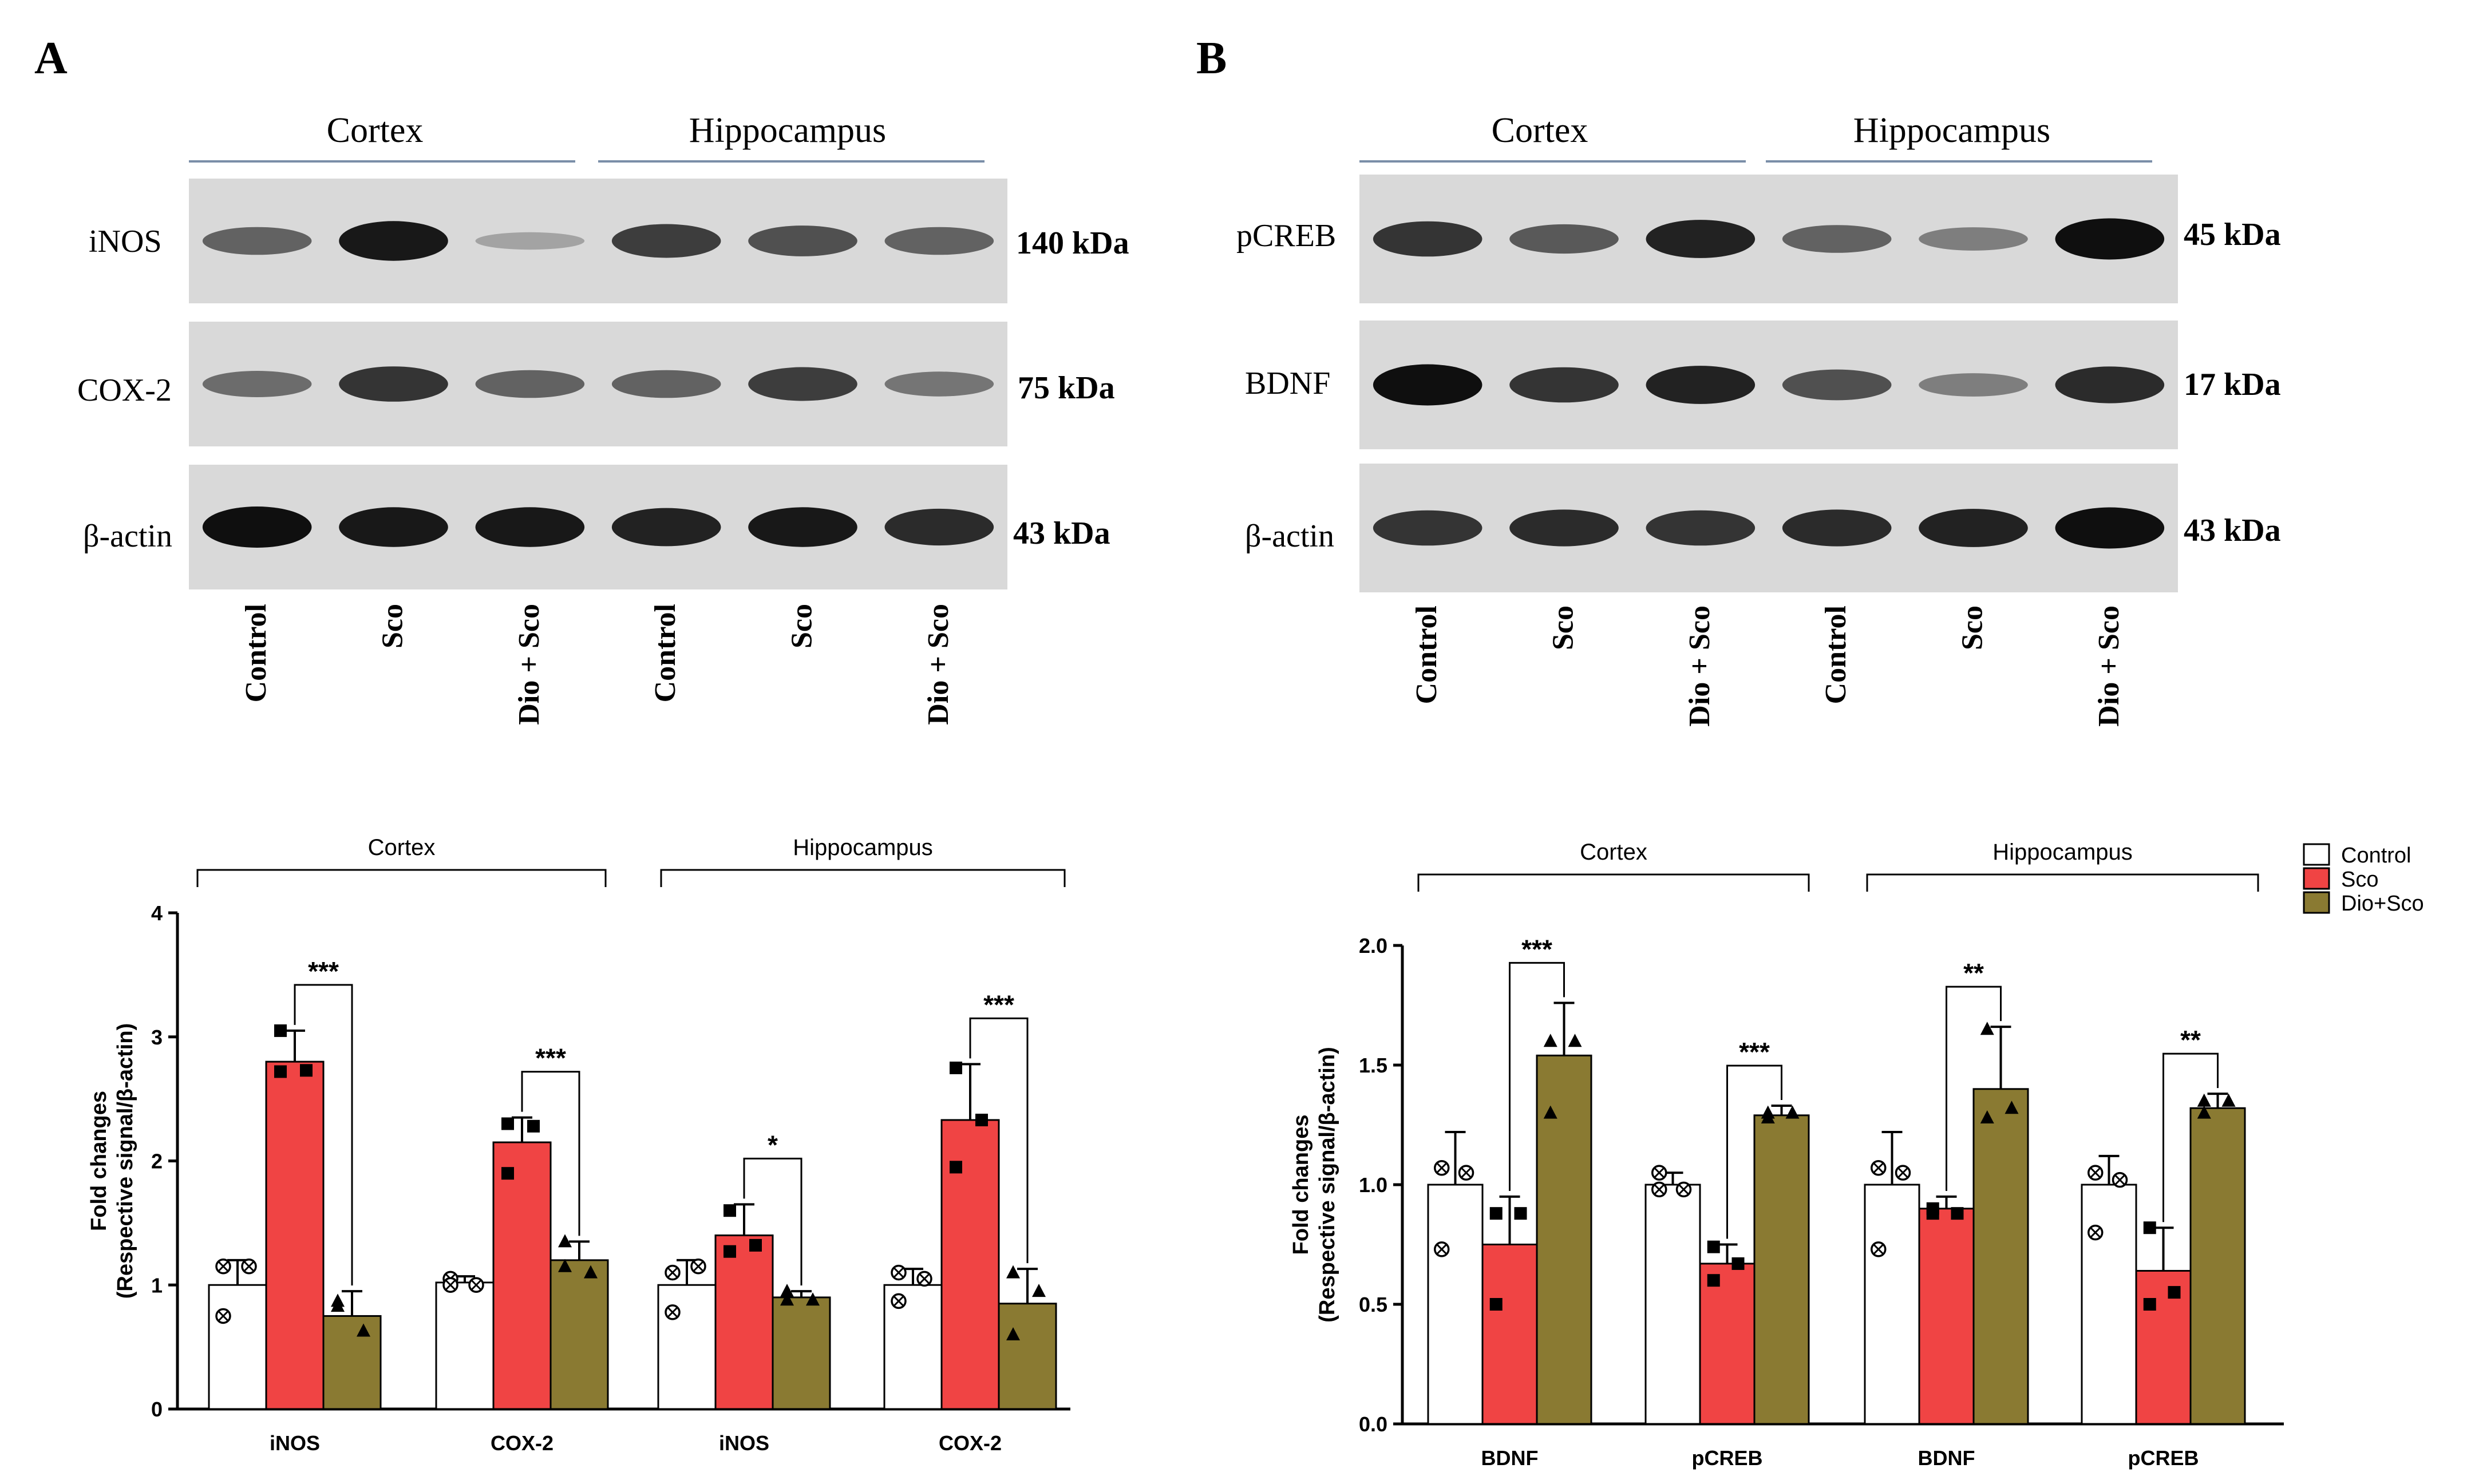 The height and width of the screenshot is (1484, 2467). What do you see at coordinates (1510, 1458) in the screenshot?
I see `category-label: BDNF` at bounding box center [1510, 1458].